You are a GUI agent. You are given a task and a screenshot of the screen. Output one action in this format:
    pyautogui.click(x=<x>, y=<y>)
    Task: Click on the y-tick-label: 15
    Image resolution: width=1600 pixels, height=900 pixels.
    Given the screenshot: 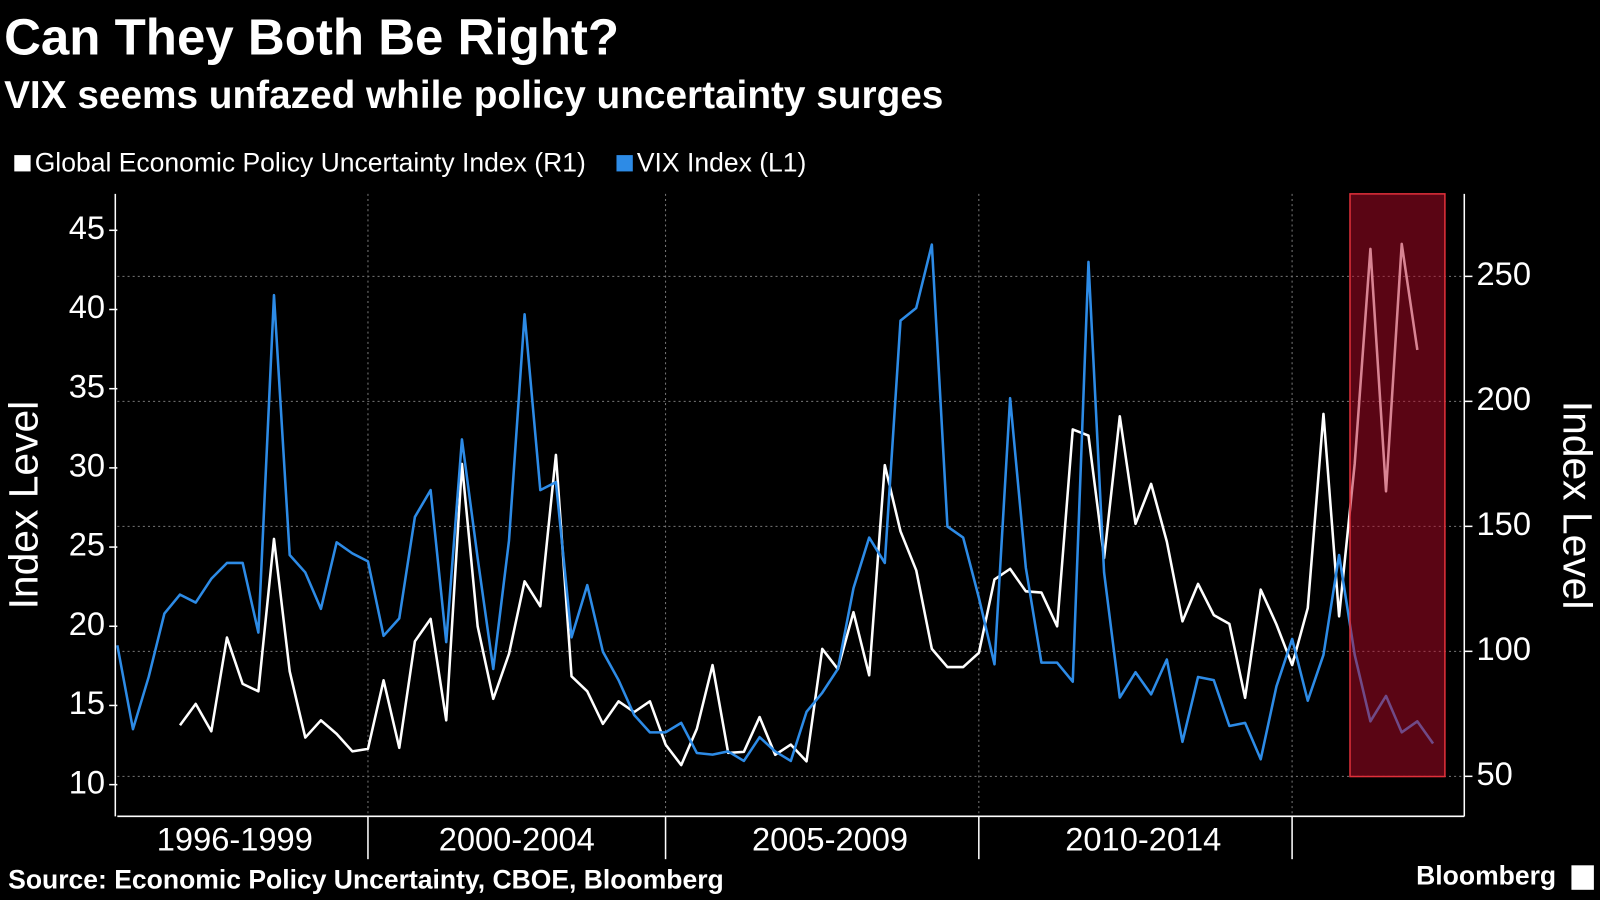 What is the action you would take?
    pyautogui.click(x=87, y=702)
    